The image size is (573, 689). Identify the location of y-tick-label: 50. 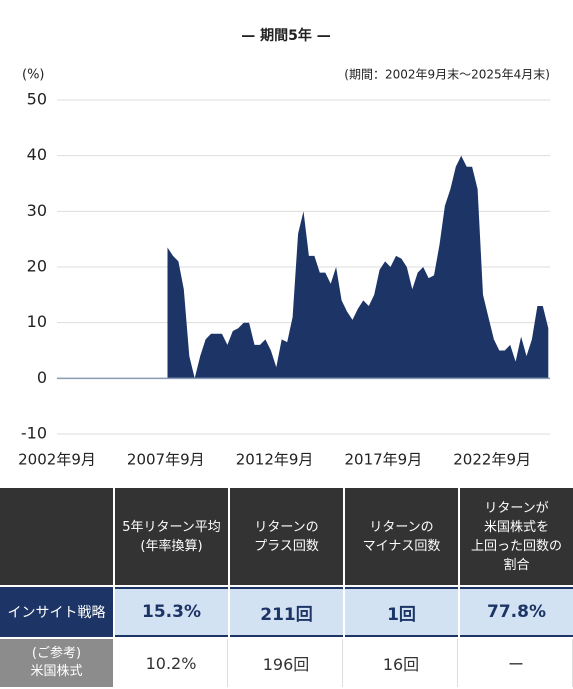
(37, 99).